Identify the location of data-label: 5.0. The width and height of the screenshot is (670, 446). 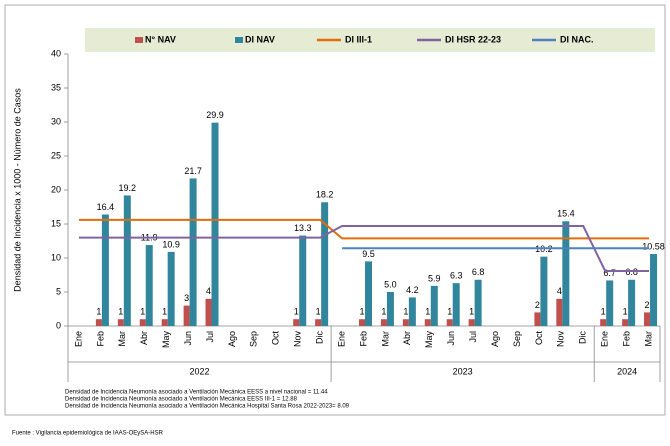
(390, 284).